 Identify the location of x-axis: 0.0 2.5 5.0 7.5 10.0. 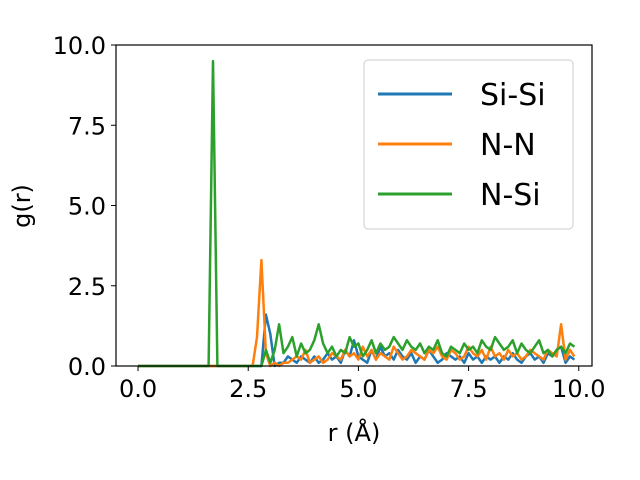
(362, 384).